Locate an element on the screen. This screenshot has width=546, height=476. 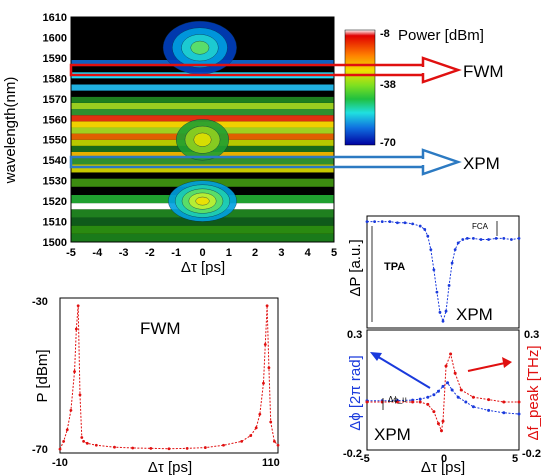
fwm-series is located at coordinates (169, 377).